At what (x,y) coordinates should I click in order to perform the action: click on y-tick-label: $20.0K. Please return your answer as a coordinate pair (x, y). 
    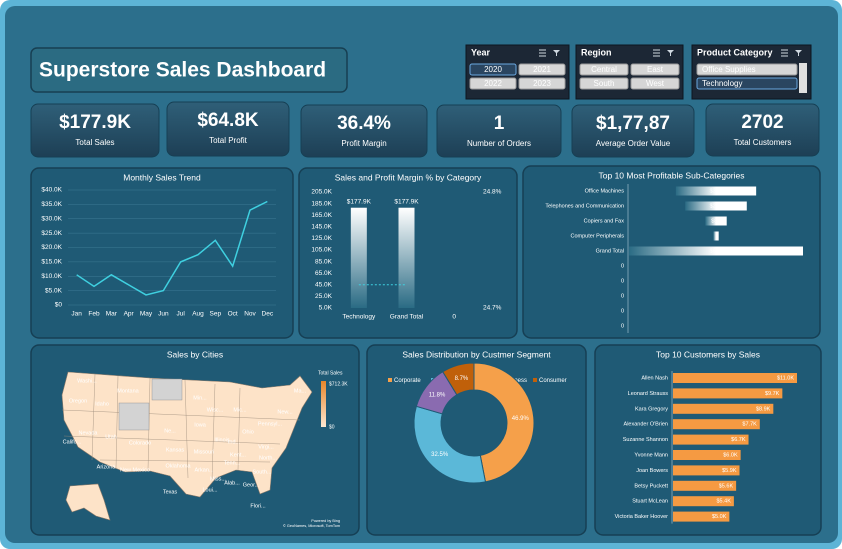
    Looking at the image, I should click on (51, 247).